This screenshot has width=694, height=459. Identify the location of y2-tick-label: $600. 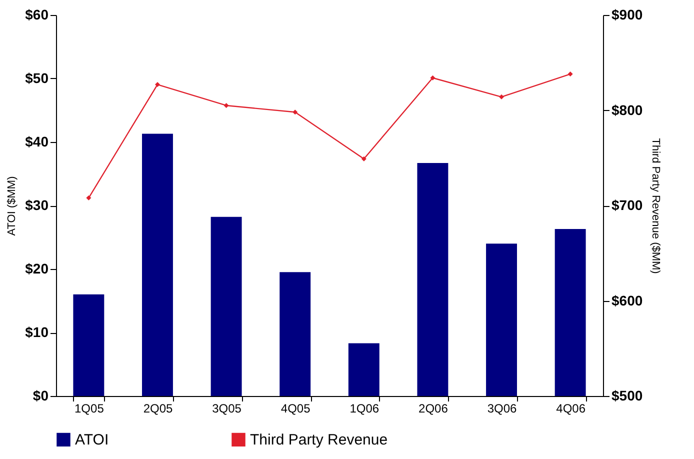
(627, 300).